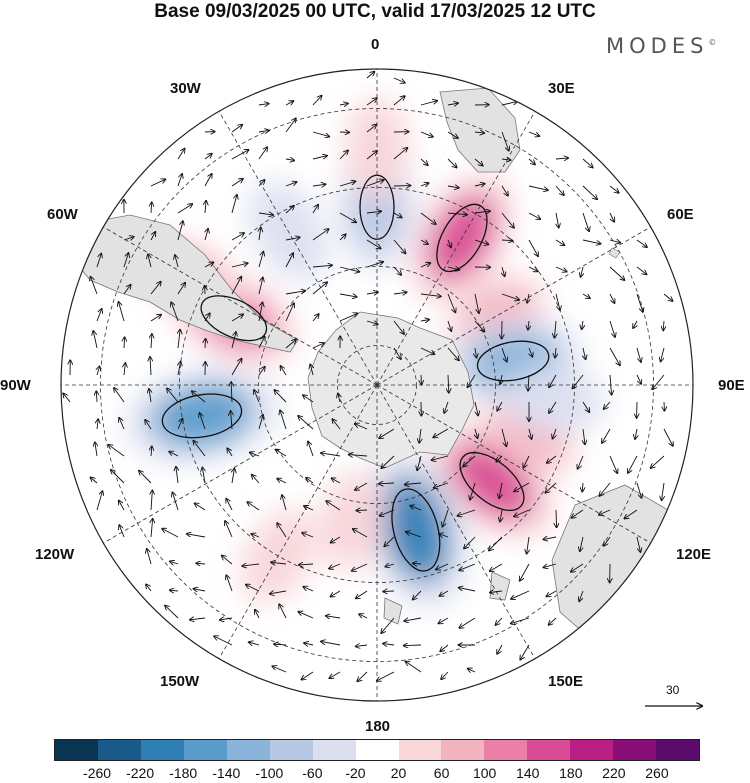 The image size is (750, 783). I want to click on latitude-circle, so click(377, 385).